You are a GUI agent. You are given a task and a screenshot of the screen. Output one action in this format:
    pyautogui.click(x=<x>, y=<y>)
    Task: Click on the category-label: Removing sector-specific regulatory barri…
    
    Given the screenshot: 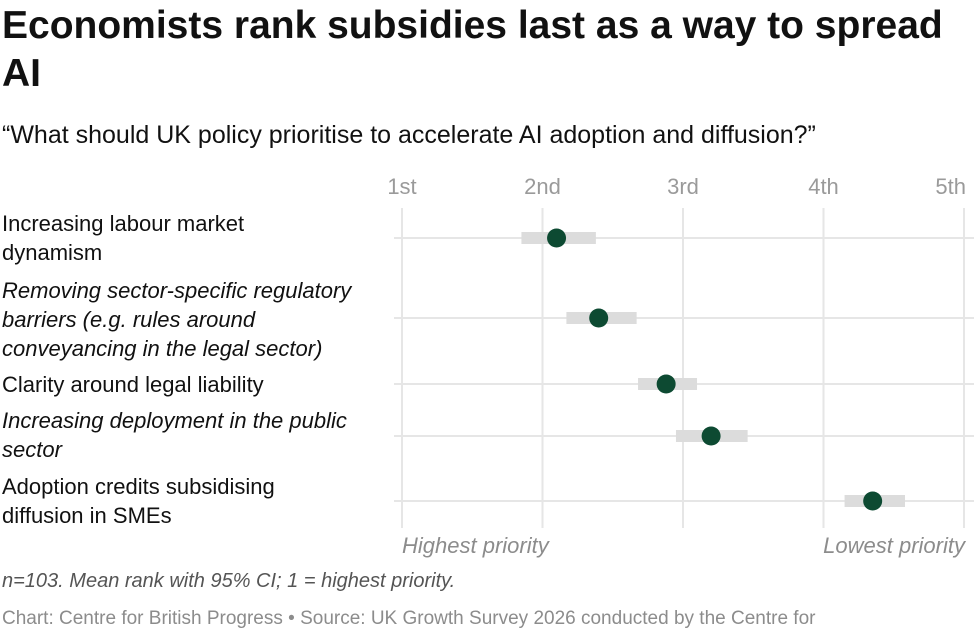 What is the action you would take?
    pyautogui.click(x=177, y=319)
    